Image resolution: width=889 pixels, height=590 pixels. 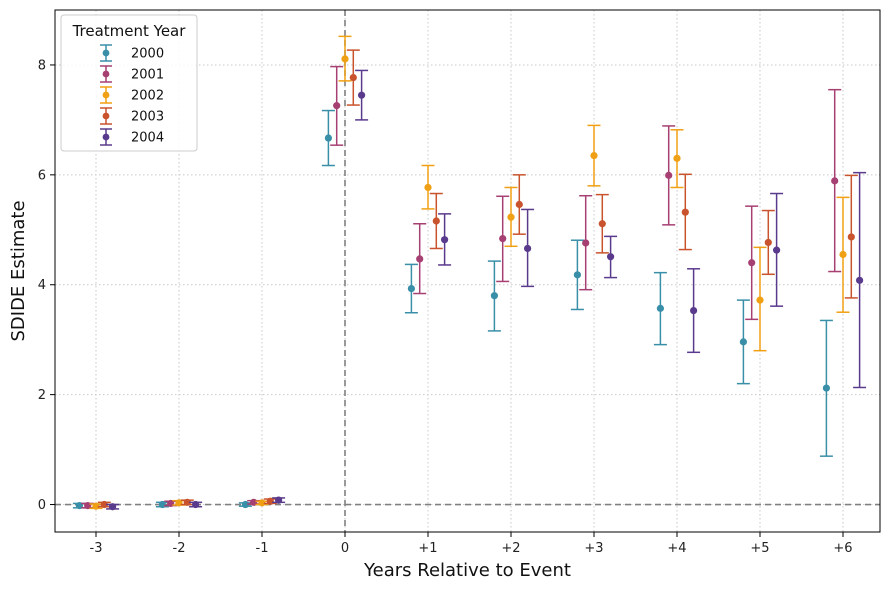 I want to click on y-axis-ticks: 0 2 4 6 8, so click(x=46, y=285).